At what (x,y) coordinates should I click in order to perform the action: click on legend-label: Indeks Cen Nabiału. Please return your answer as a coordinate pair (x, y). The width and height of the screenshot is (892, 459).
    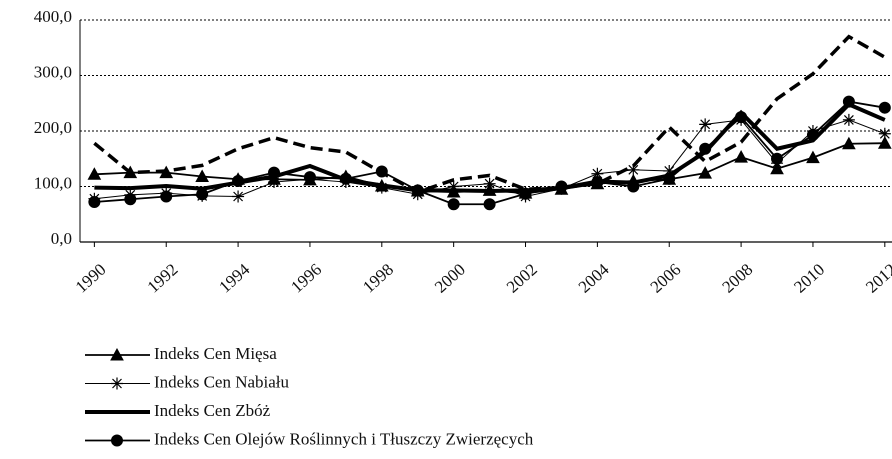
    Looking at the image, I should click on (222, 381).